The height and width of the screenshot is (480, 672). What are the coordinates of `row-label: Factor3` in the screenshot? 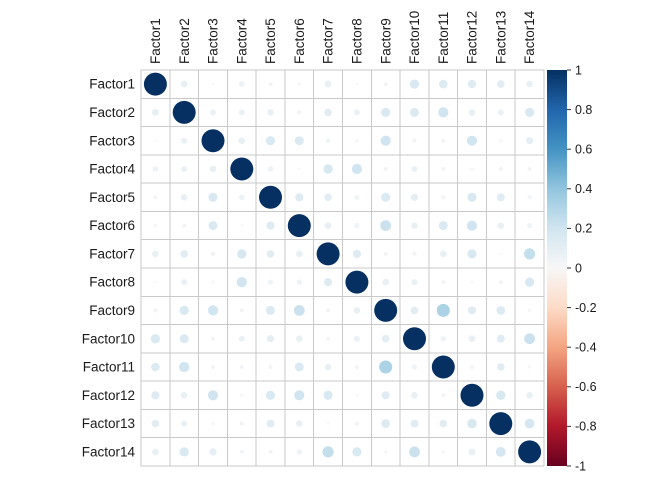 It's located at (112, 140).